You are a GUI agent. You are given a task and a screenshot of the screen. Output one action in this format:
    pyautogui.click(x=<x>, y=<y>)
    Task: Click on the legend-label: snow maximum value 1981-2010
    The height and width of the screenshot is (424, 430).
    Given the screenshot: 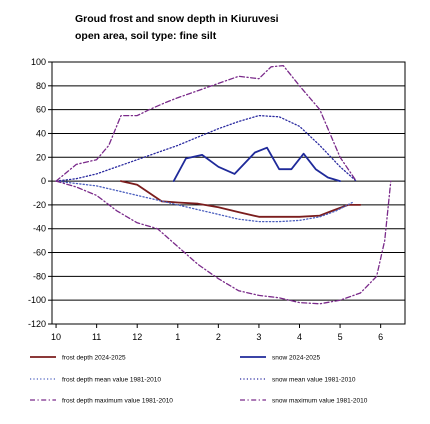 What is the action you would take?
    pyautogui.click(x=320, y=401)
    